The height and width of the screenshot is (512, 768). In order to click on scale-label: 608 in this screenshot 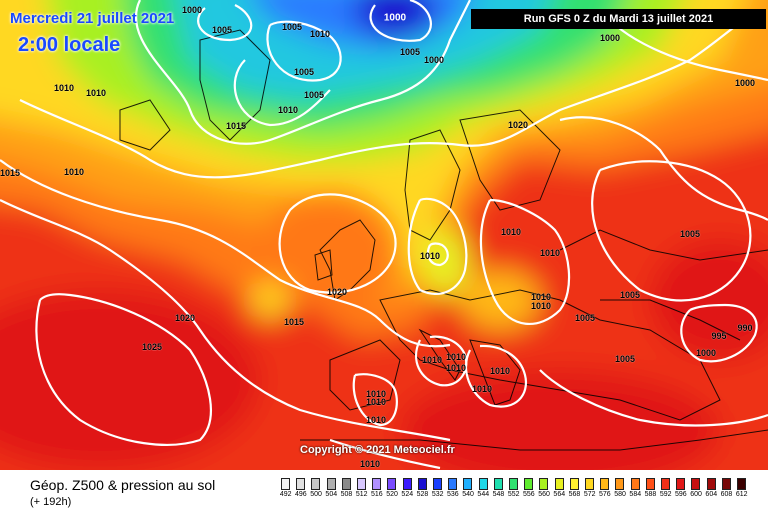, I will do `click(726, 494)`.